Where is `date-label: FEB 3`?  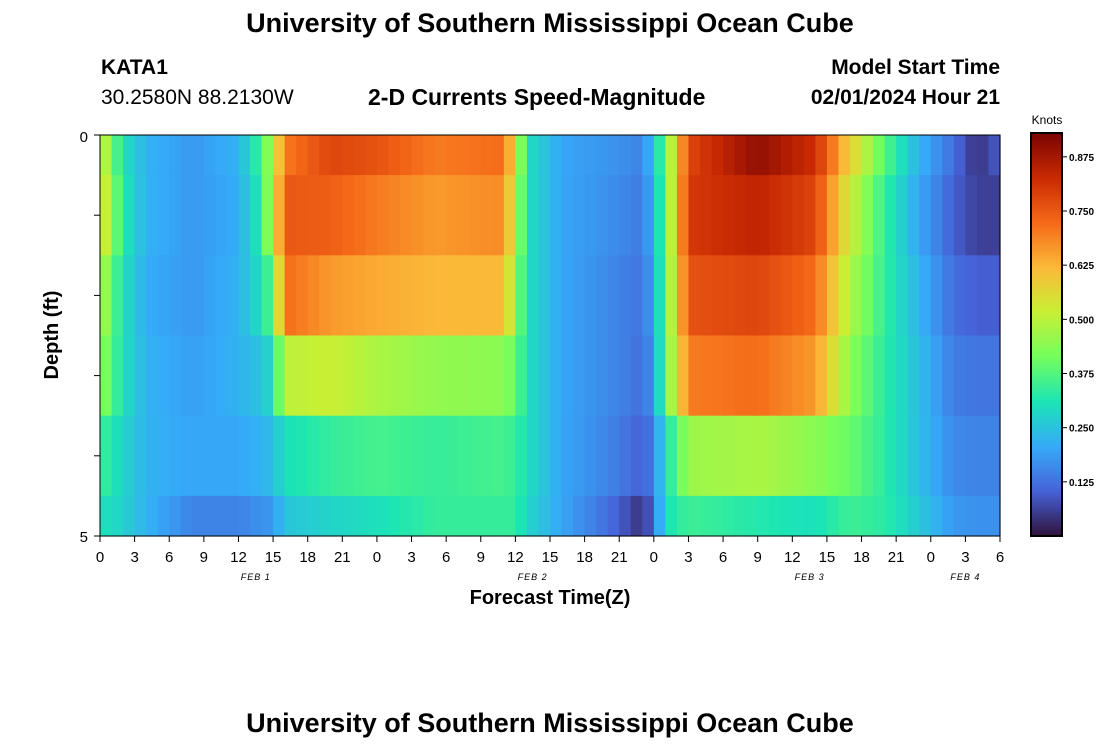 date-label: FEB 3 is located at coordinates (810, 577).